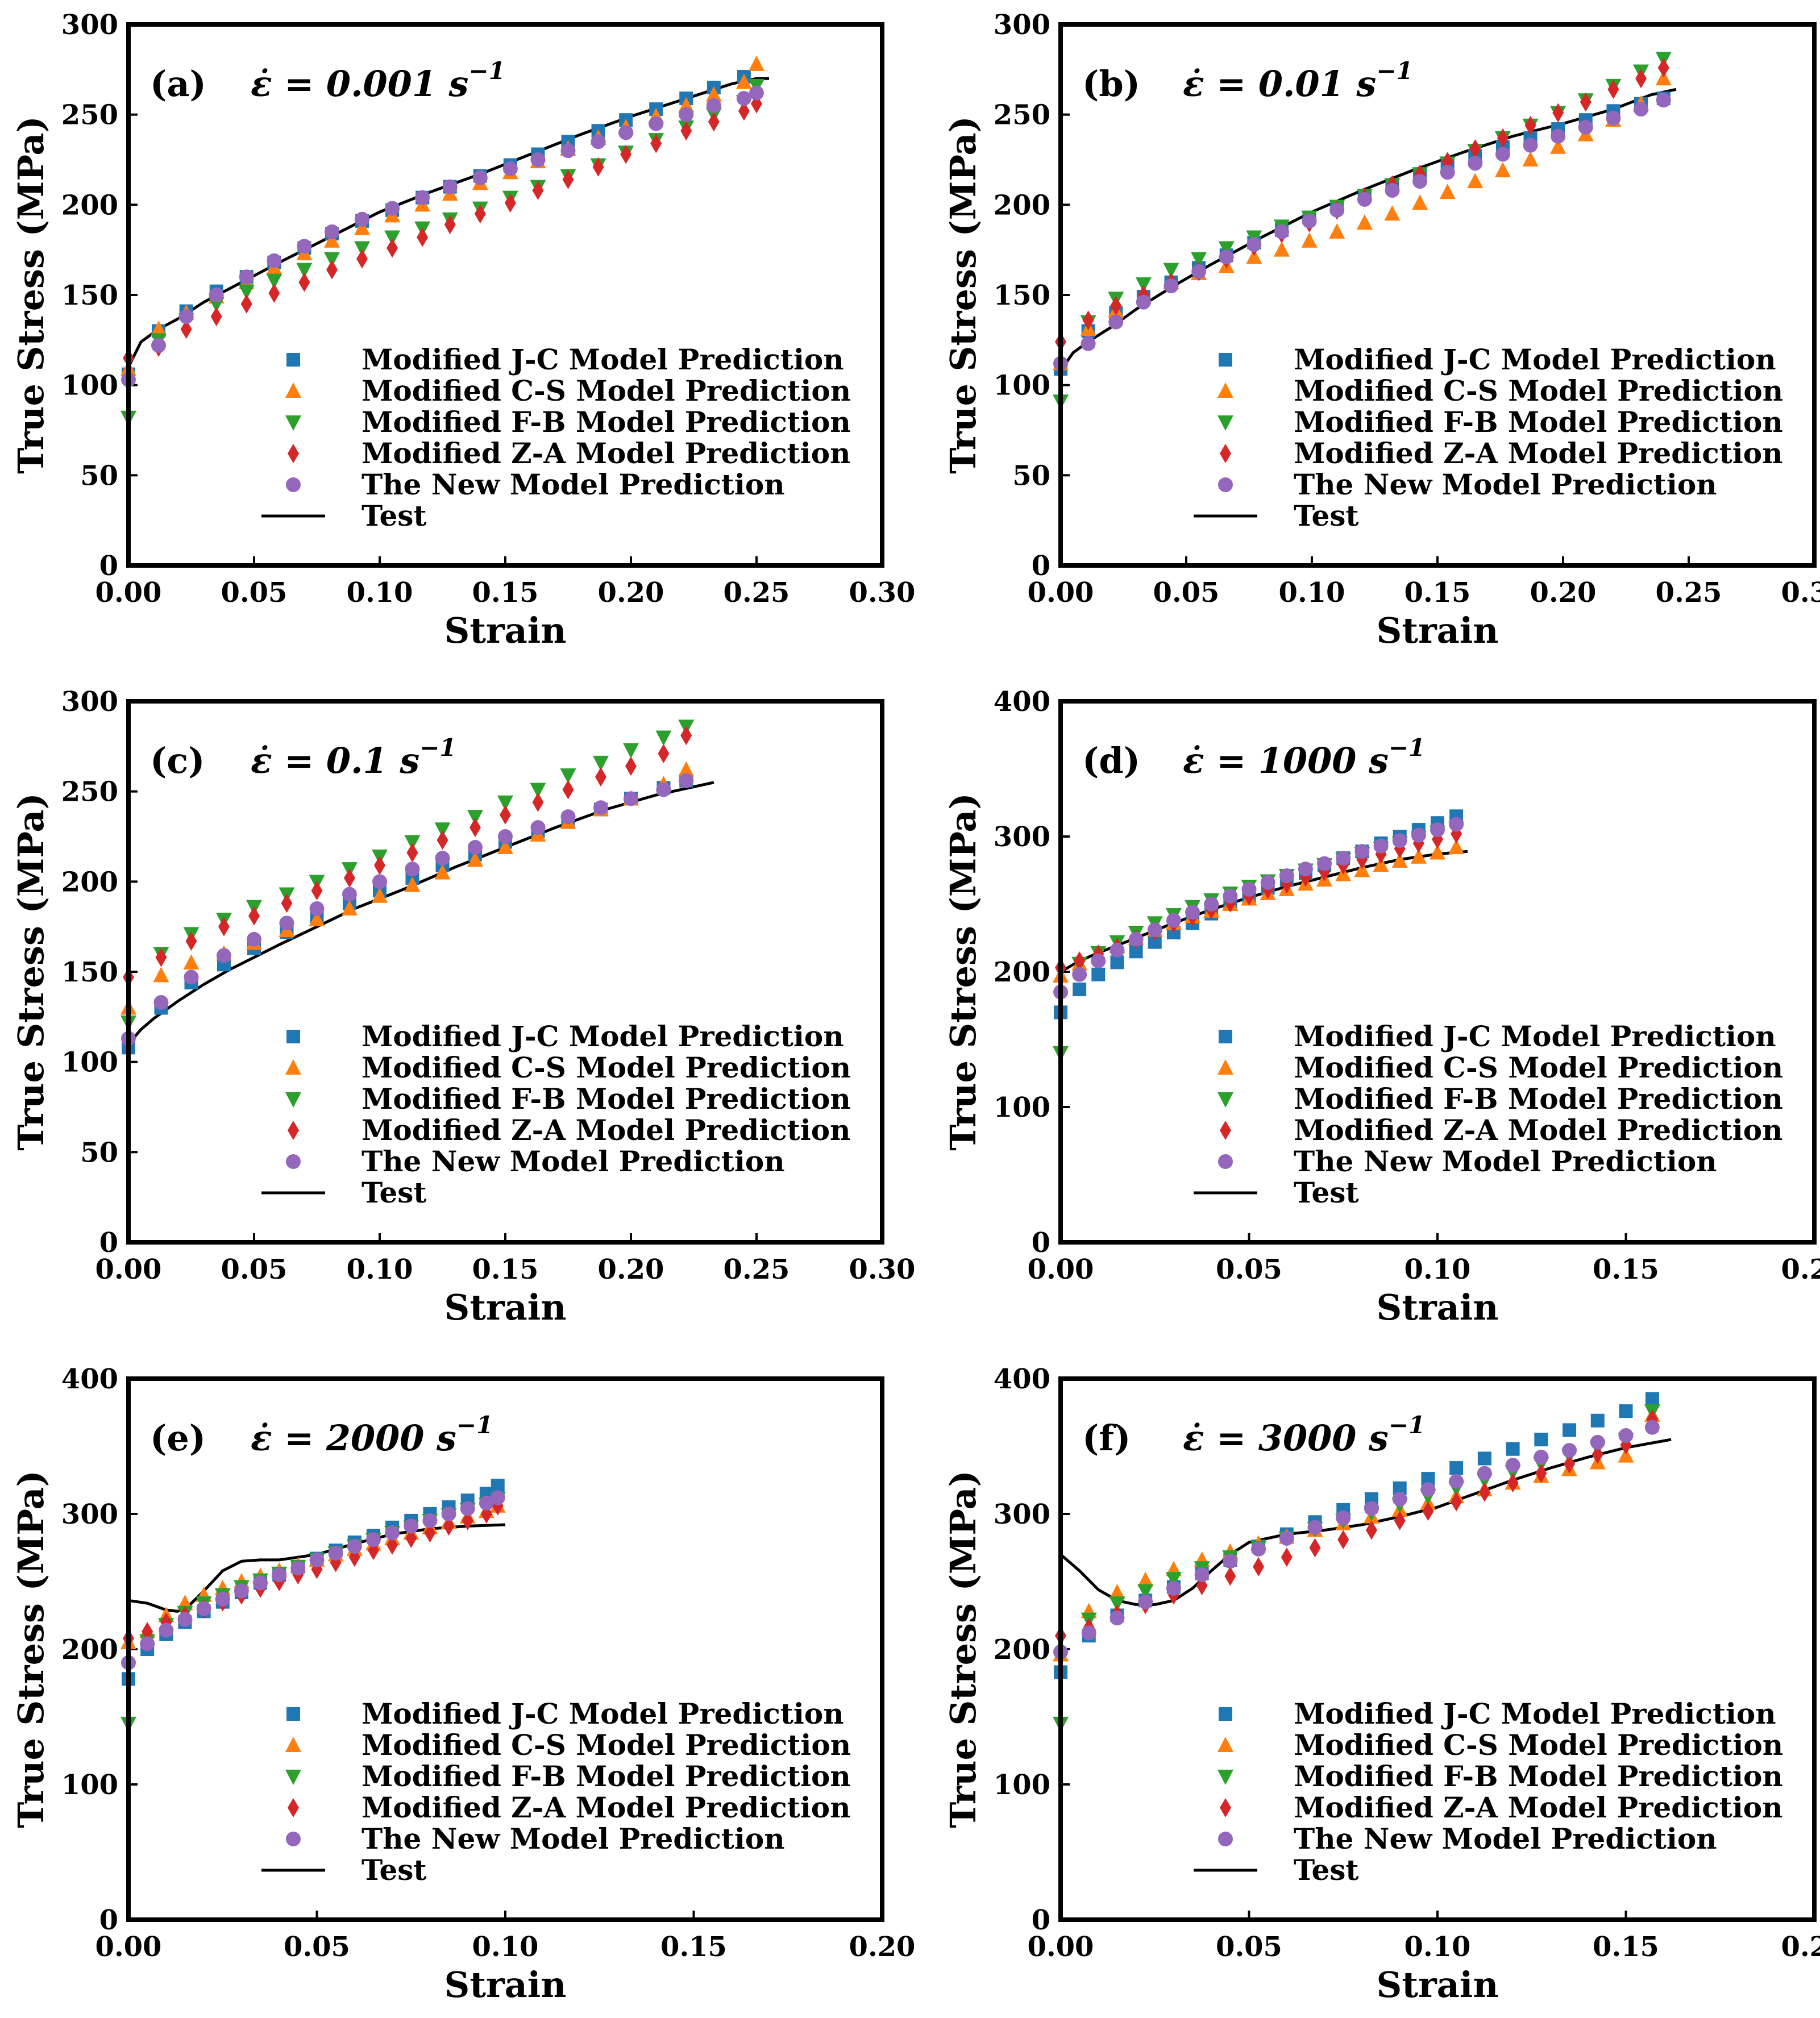 The height and width of the screenshot is (2018, 1820). What do you see at coordinates (89, 972) in the screenshot?
I see `y-tick-label: 150` at bounding box center [89, 972].